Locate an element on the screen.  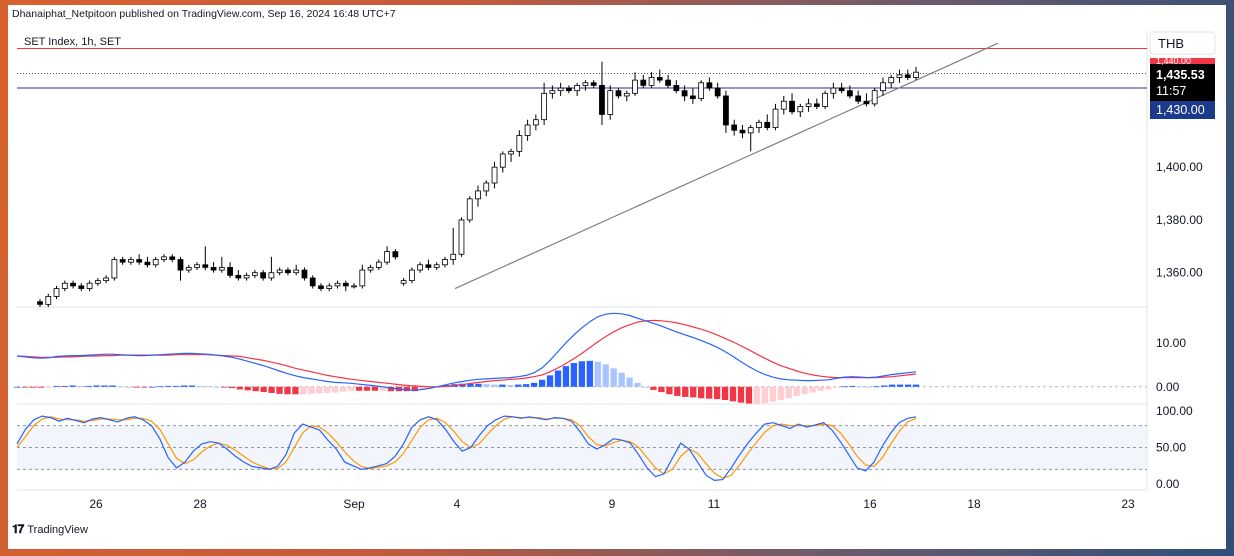
price-tick-label: 1,360.00 is located at coordinates (1179, 273).